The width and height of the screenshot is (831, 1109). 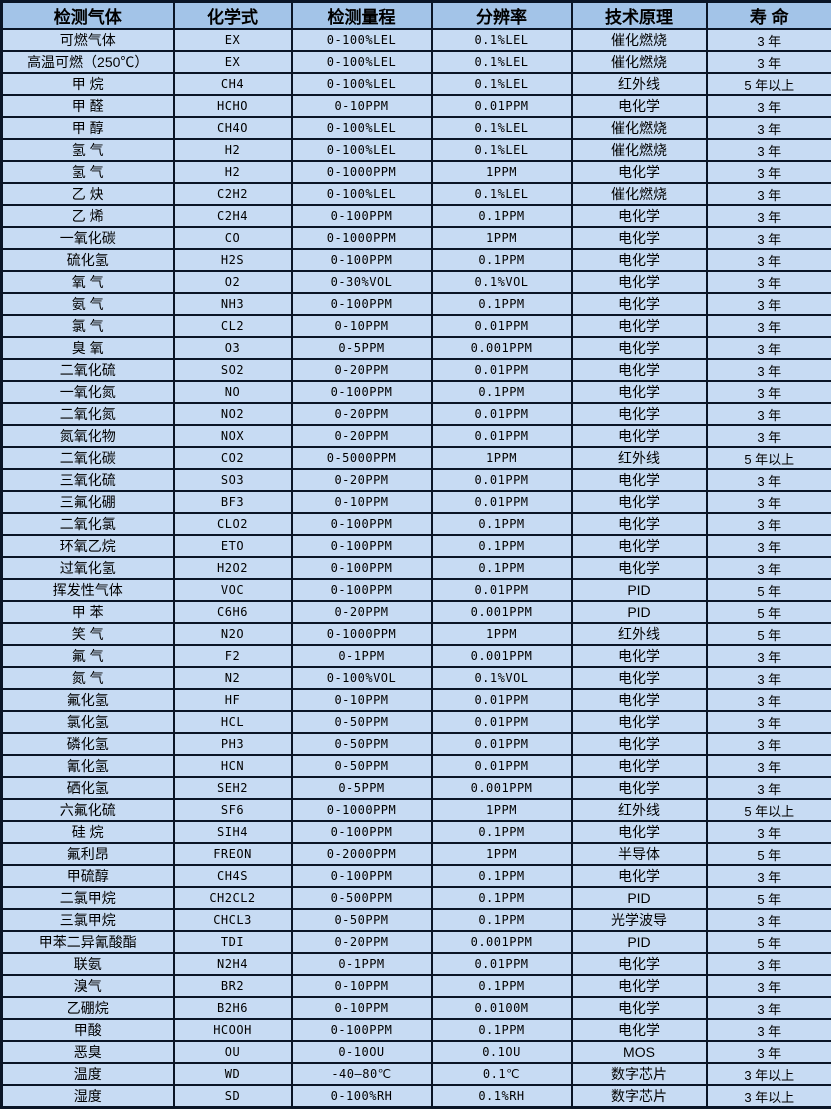 I want to click on cell-formula: N2, so click(x=233, y=678).